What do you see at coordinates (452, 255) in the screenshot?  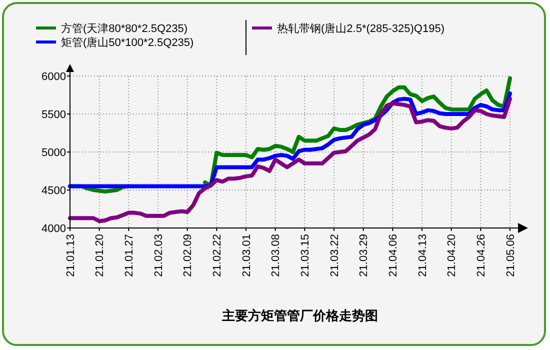 I see `x-tick-label: 21.04.20` at bounding box center [452, 255].